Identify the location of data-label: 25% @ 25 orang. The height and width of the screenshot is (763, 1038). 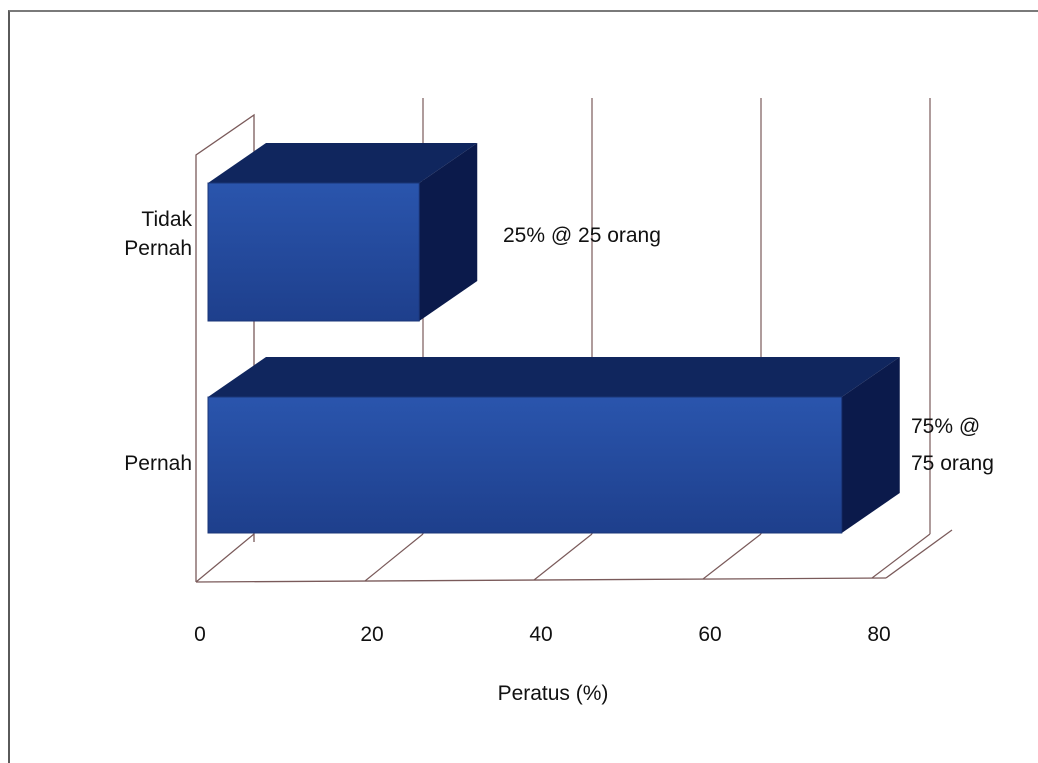
(582, 235).